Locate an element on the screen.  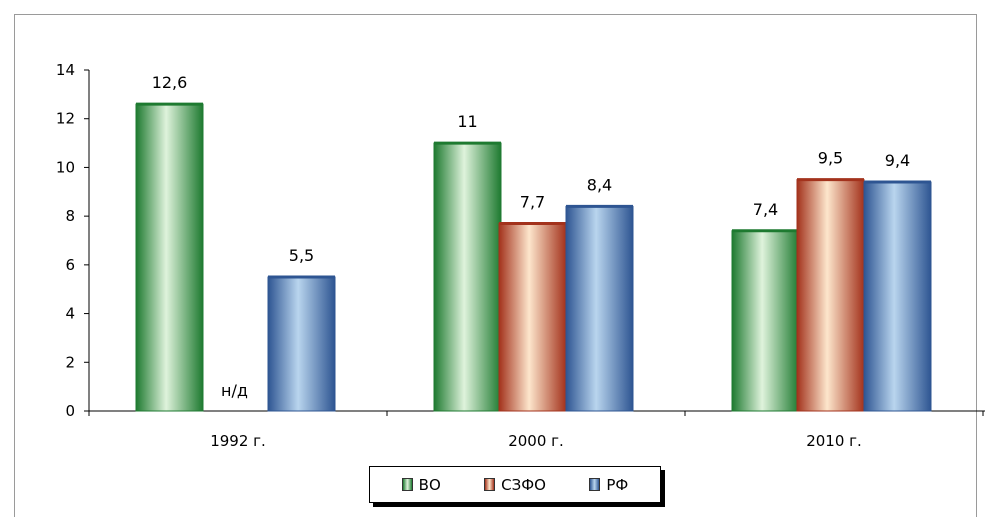
y-tick-label: 6 is located at coordinates (70, 265).